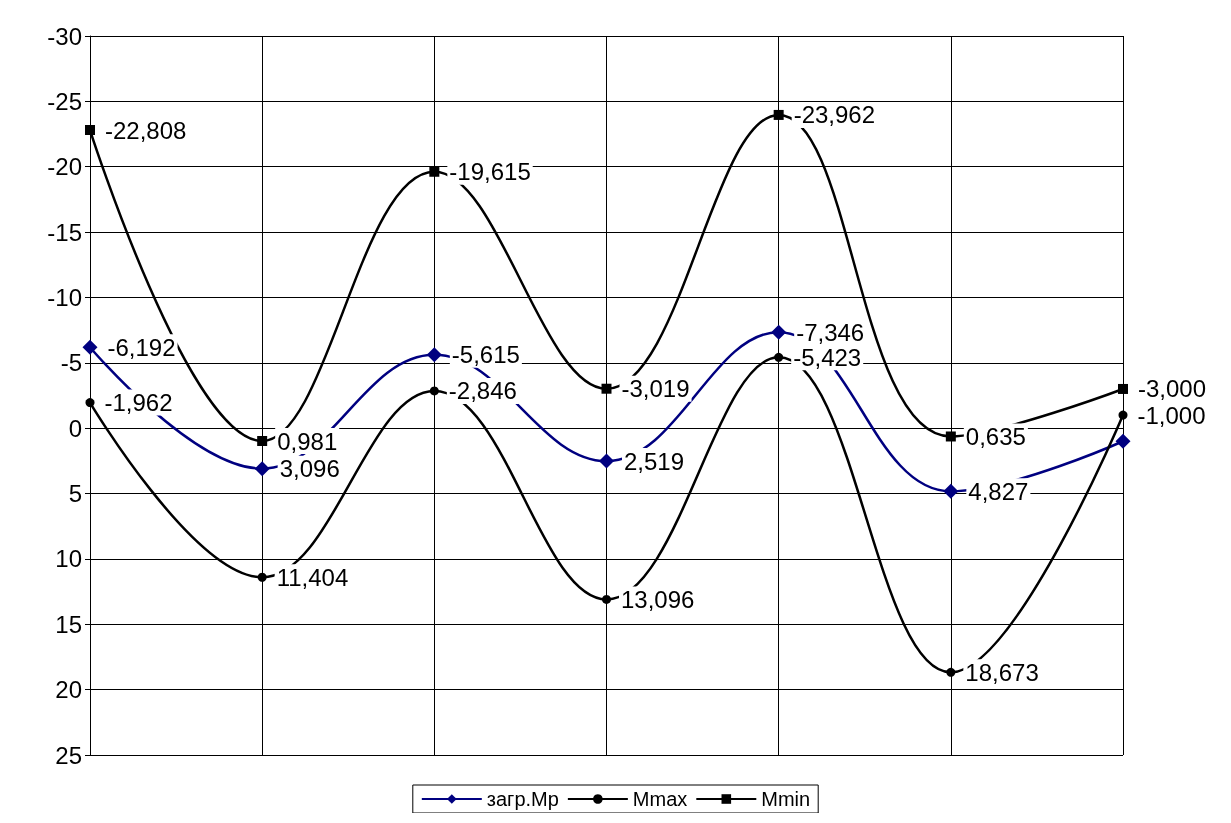 The width and height of the screenshot is (1231, 823). Describe the element at coordinates (64, 101) in the screenshot. I see `y-tick-label: -25` at that location.